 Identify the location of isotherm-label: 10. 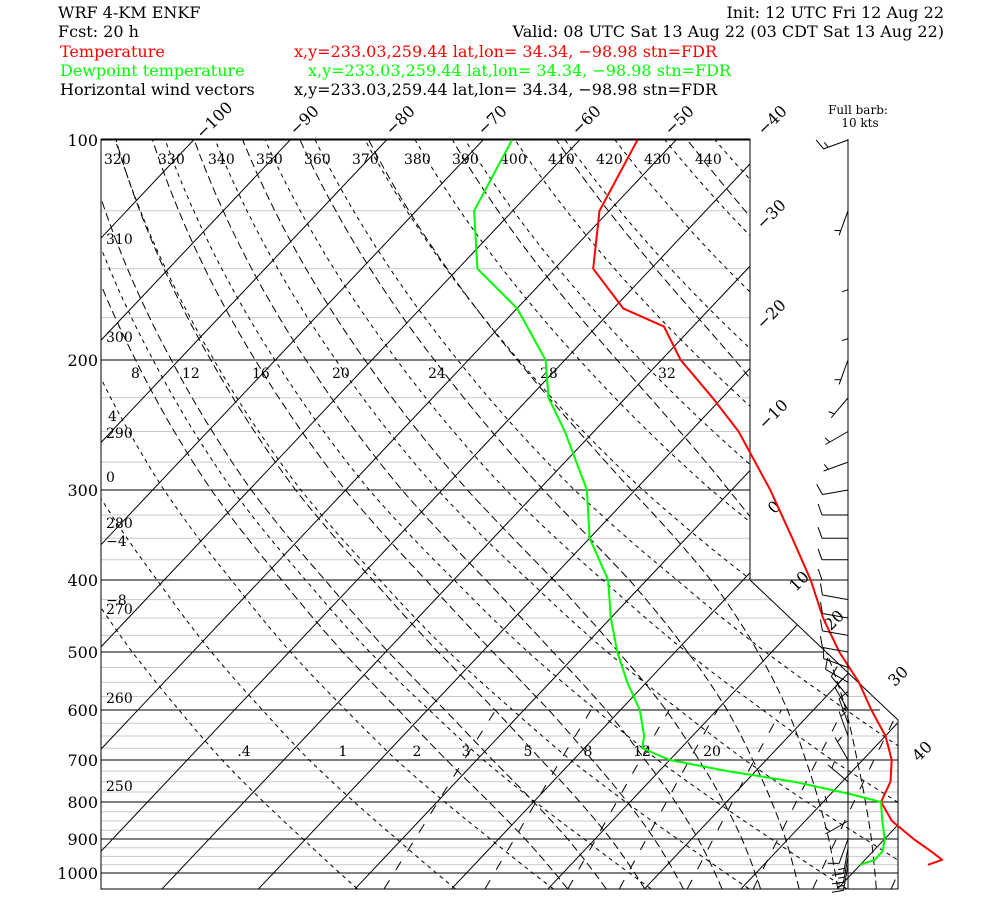
(799, 581).